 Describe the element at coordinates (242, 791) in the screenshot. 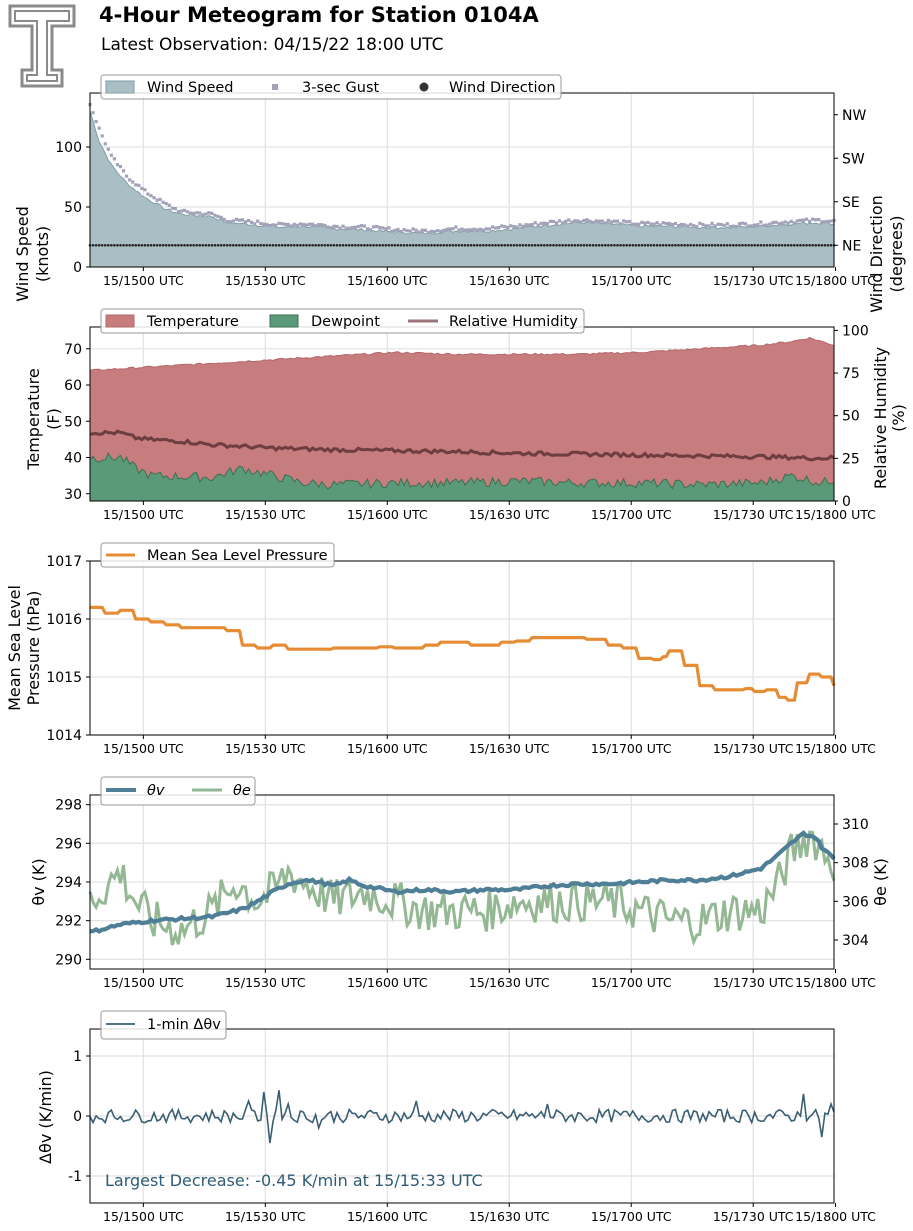

I see `theta-e-legend-label: θe` at that location.